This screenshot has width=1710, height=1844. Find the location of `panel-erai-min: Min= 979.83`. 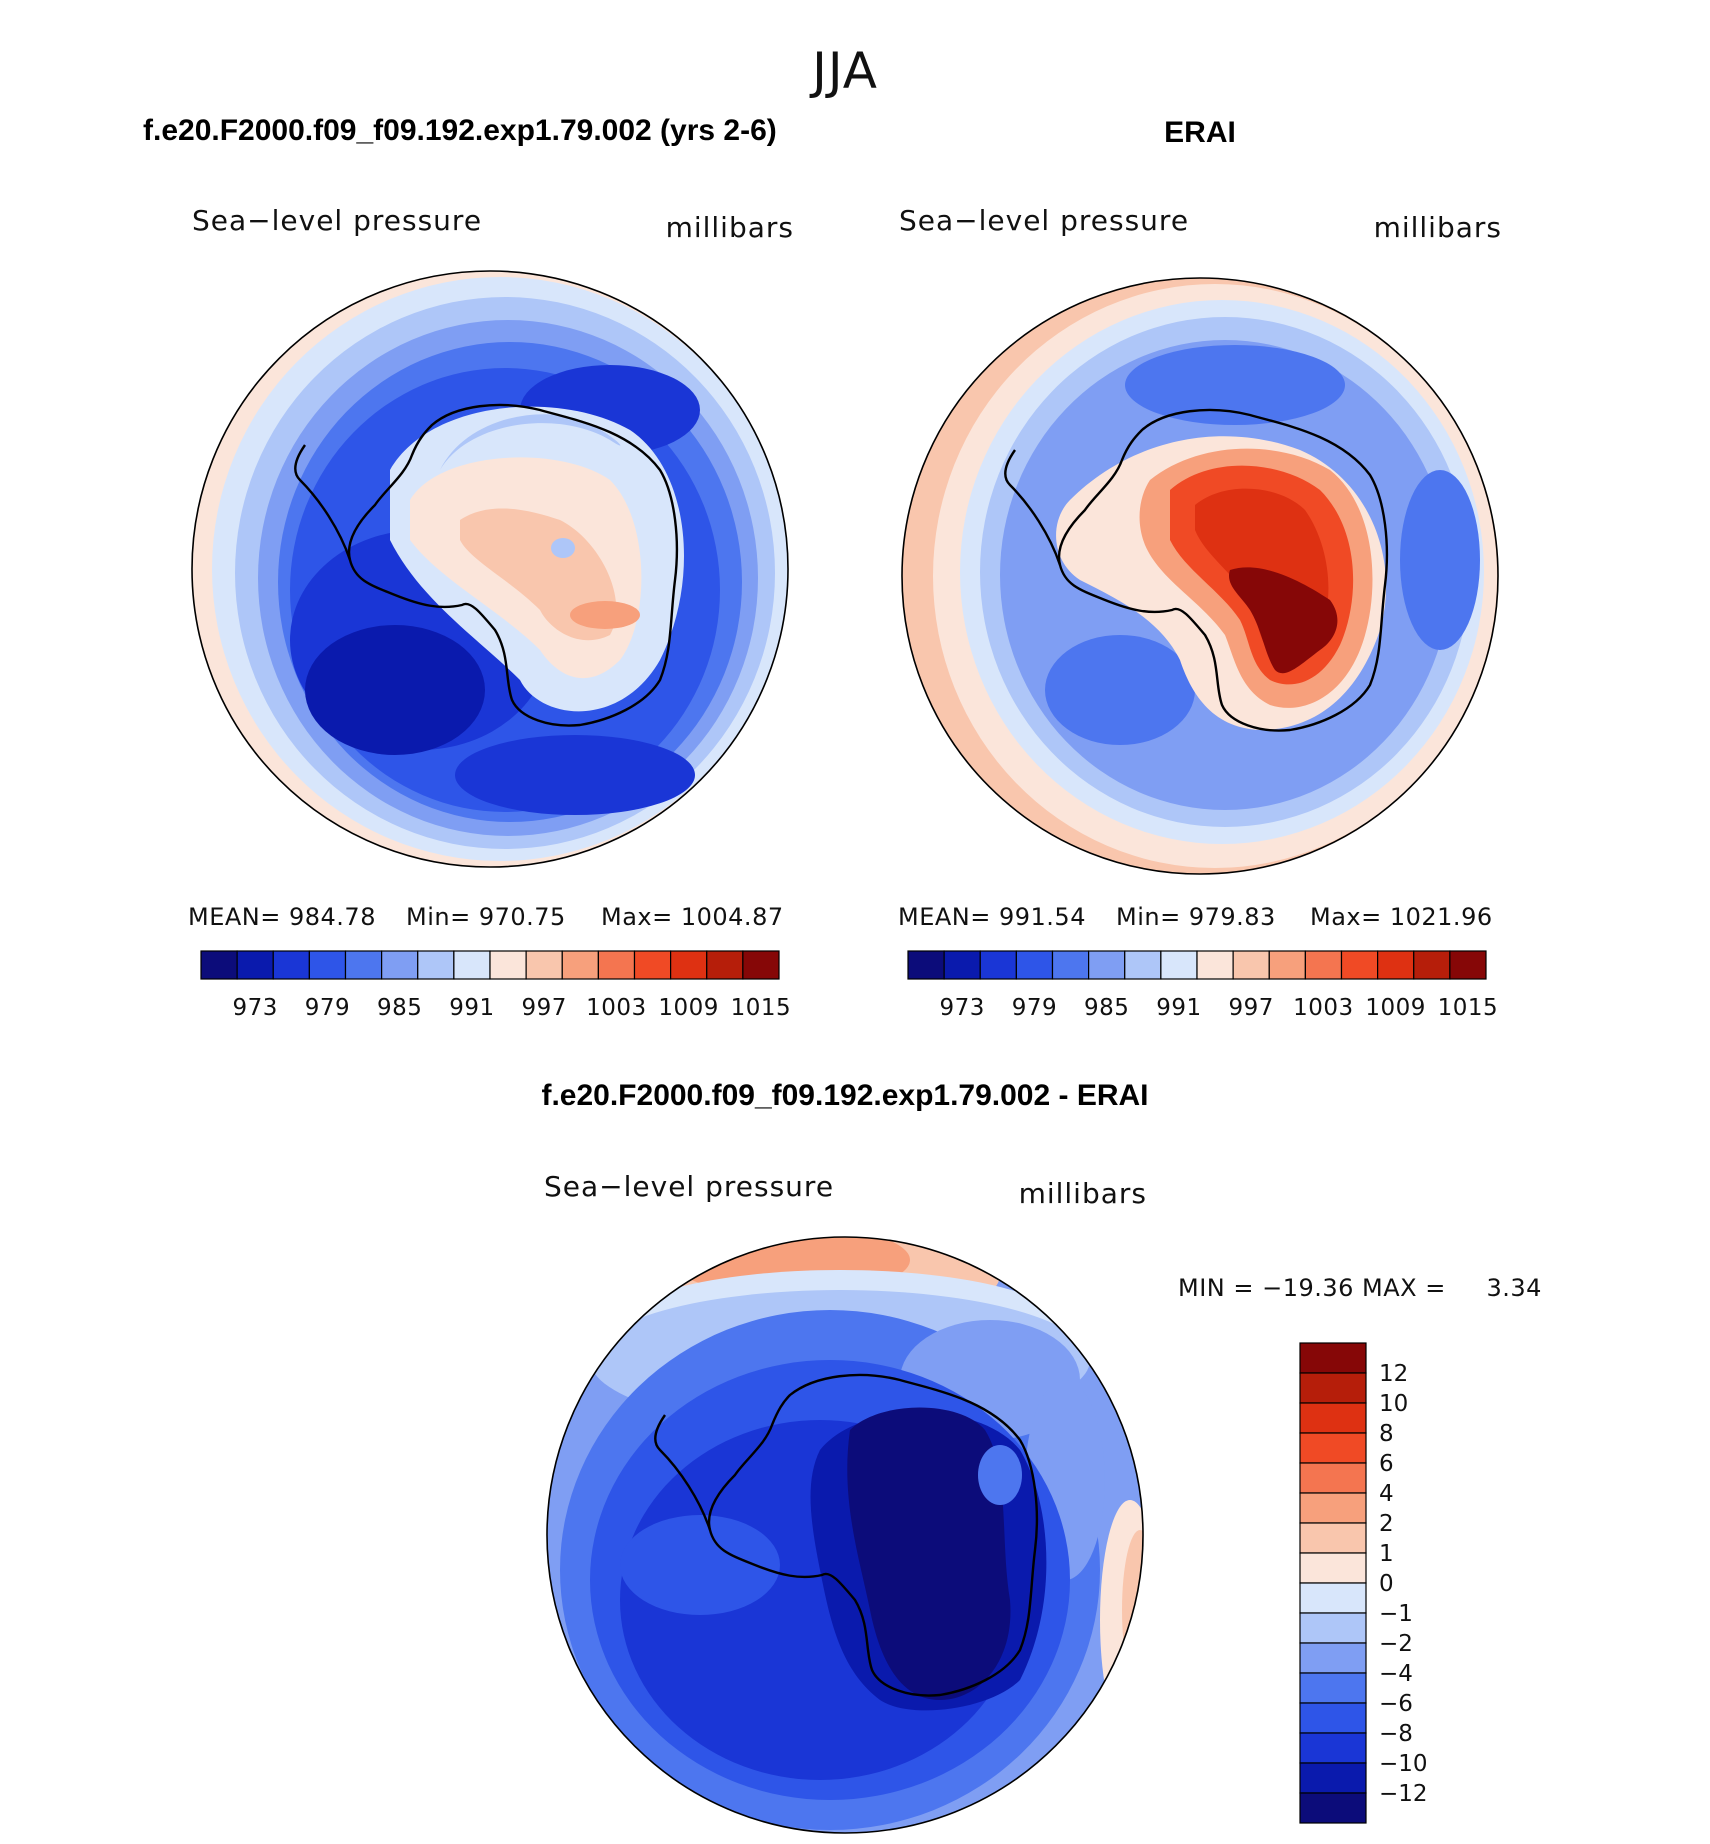

panel-erai-min: Min= 979.83 is located at coordinates (1196, 917).